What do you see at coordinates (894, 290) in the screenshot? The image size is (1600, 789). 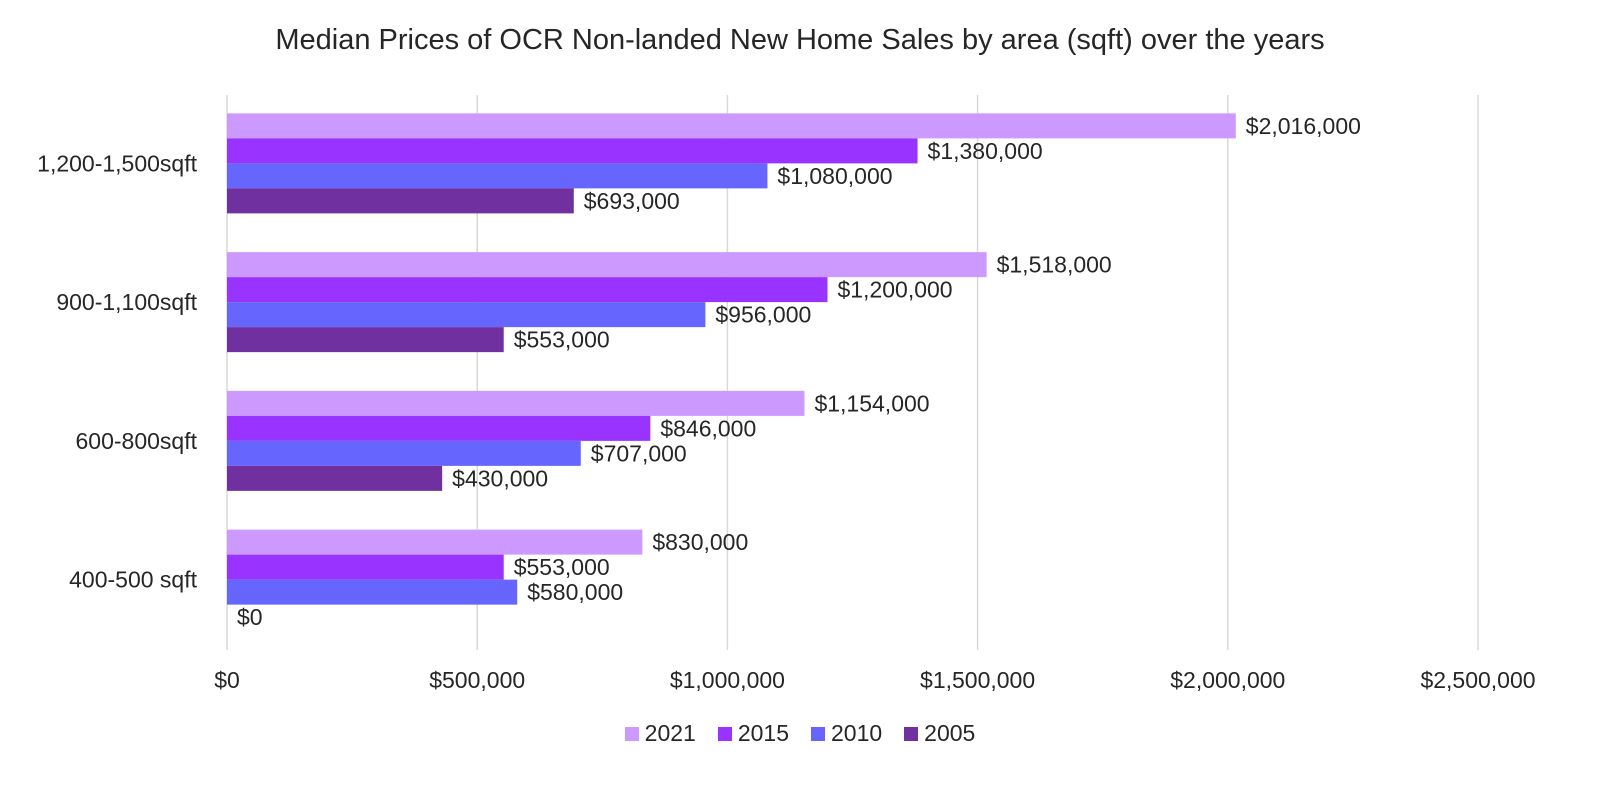 I see `data-label: $1,200,000` at bounding box center [894, 290].